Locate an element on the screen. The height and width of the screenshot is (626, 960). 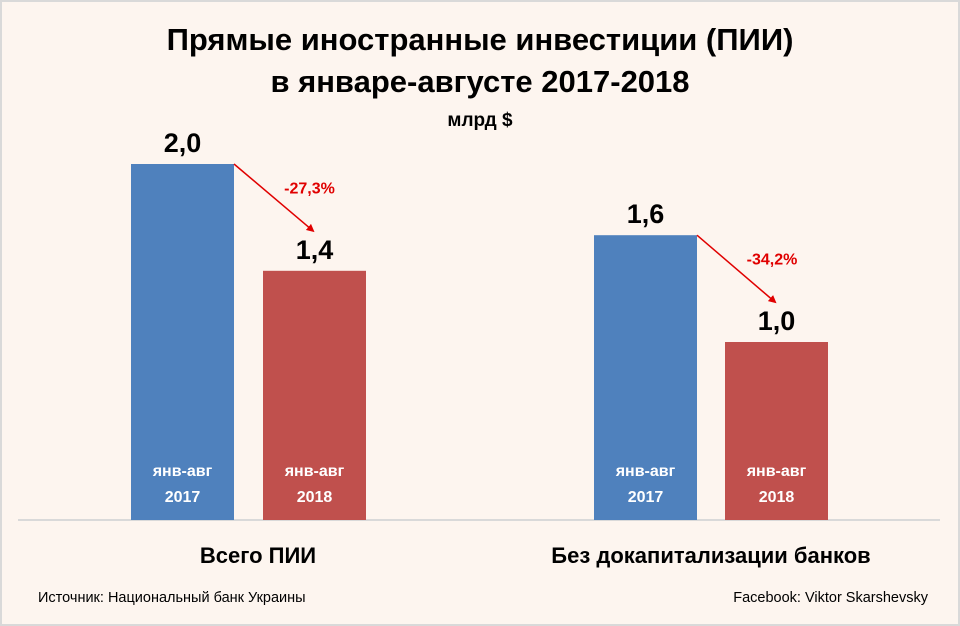
credit-note: Facebook: Viktor Skarshevsky is located at coordinates (831, 598).